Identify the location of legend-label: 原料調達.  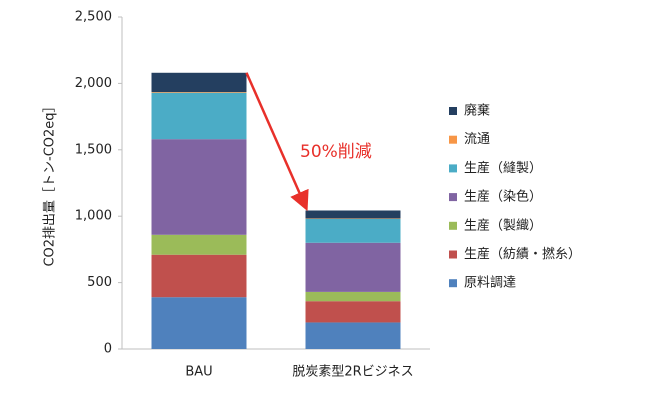
(490, 283).